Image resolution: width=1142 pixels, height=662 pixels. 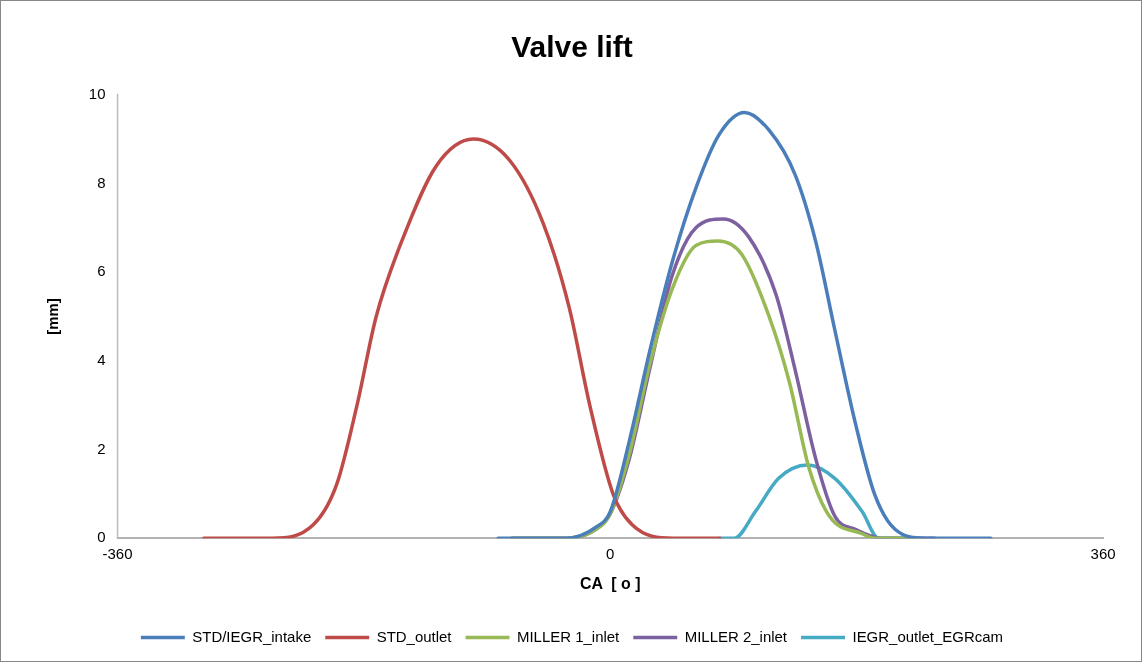 What do you see at coordinates (736, 636) in the screenshot?
I see `legend-label: MILLER 2_inlet` at bounding box center [736, 636].